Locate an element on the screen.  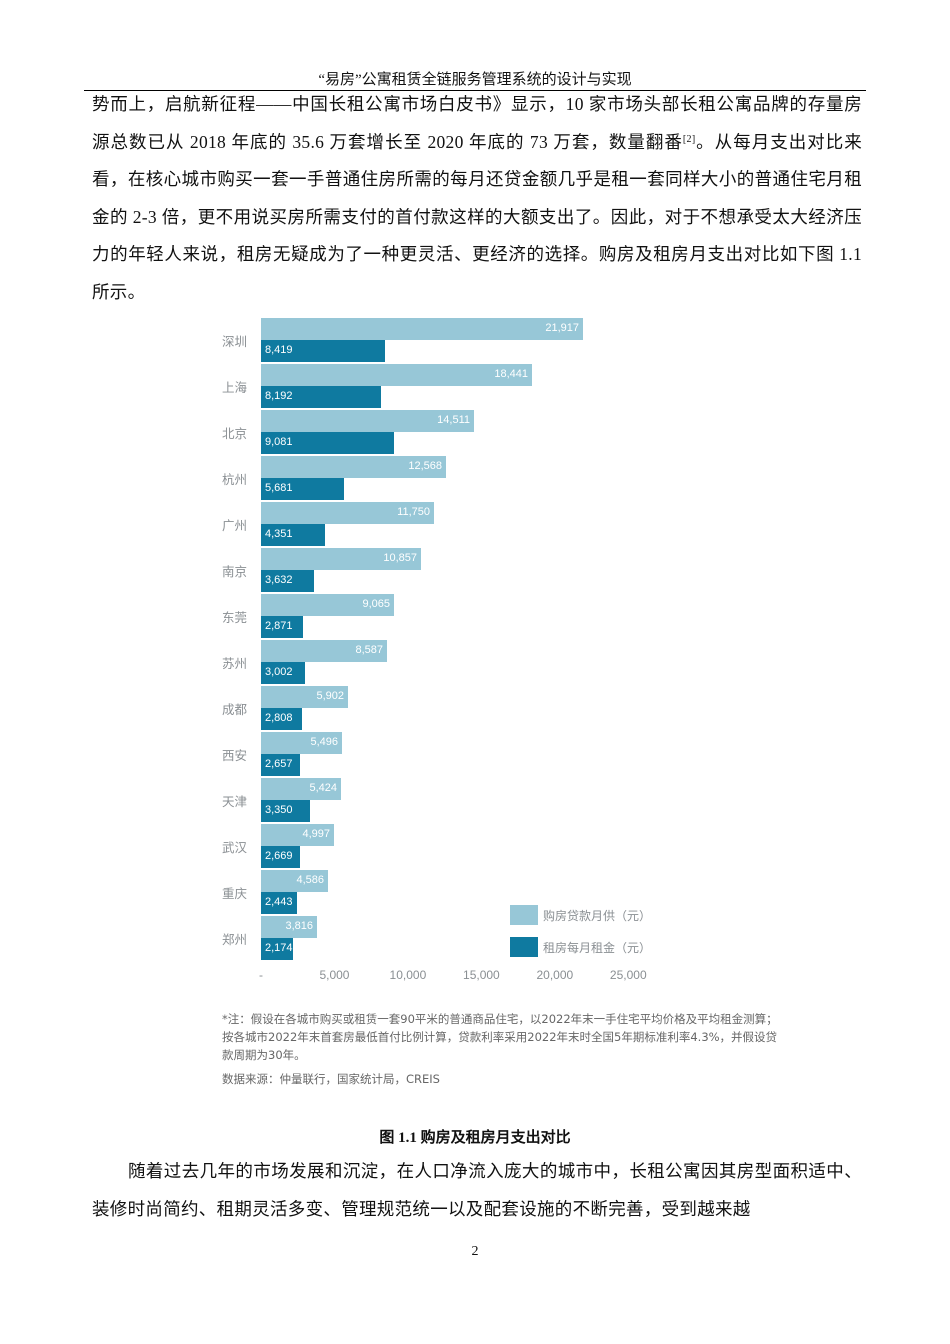
x-axis-tick: - is located at coordinates (261, 975).